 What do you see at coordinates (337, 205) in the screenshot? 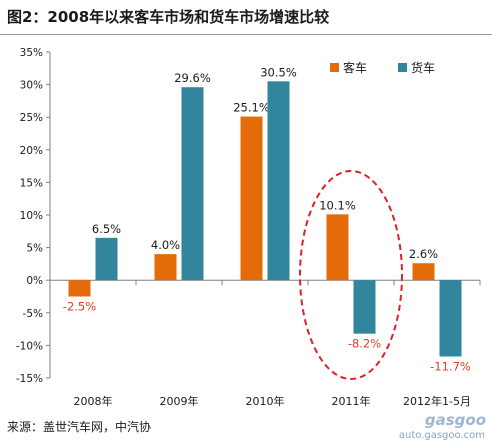
I see `data-label: 10.1%` at bounding box center [337, 205].